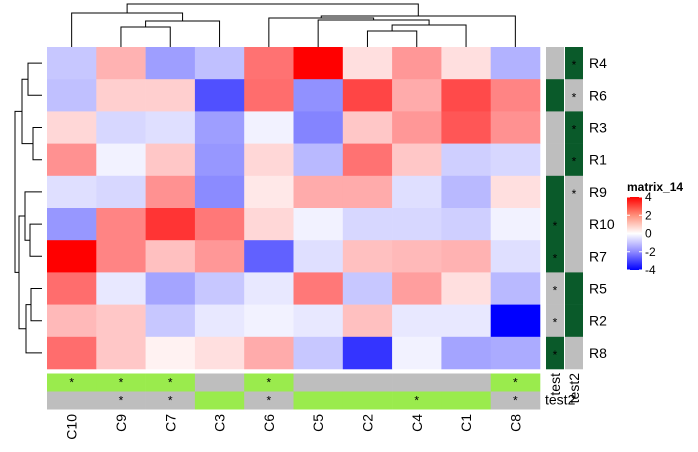 This screenshot has height=452, width=698. I want to click on column-label: C7, so click(170, 423).